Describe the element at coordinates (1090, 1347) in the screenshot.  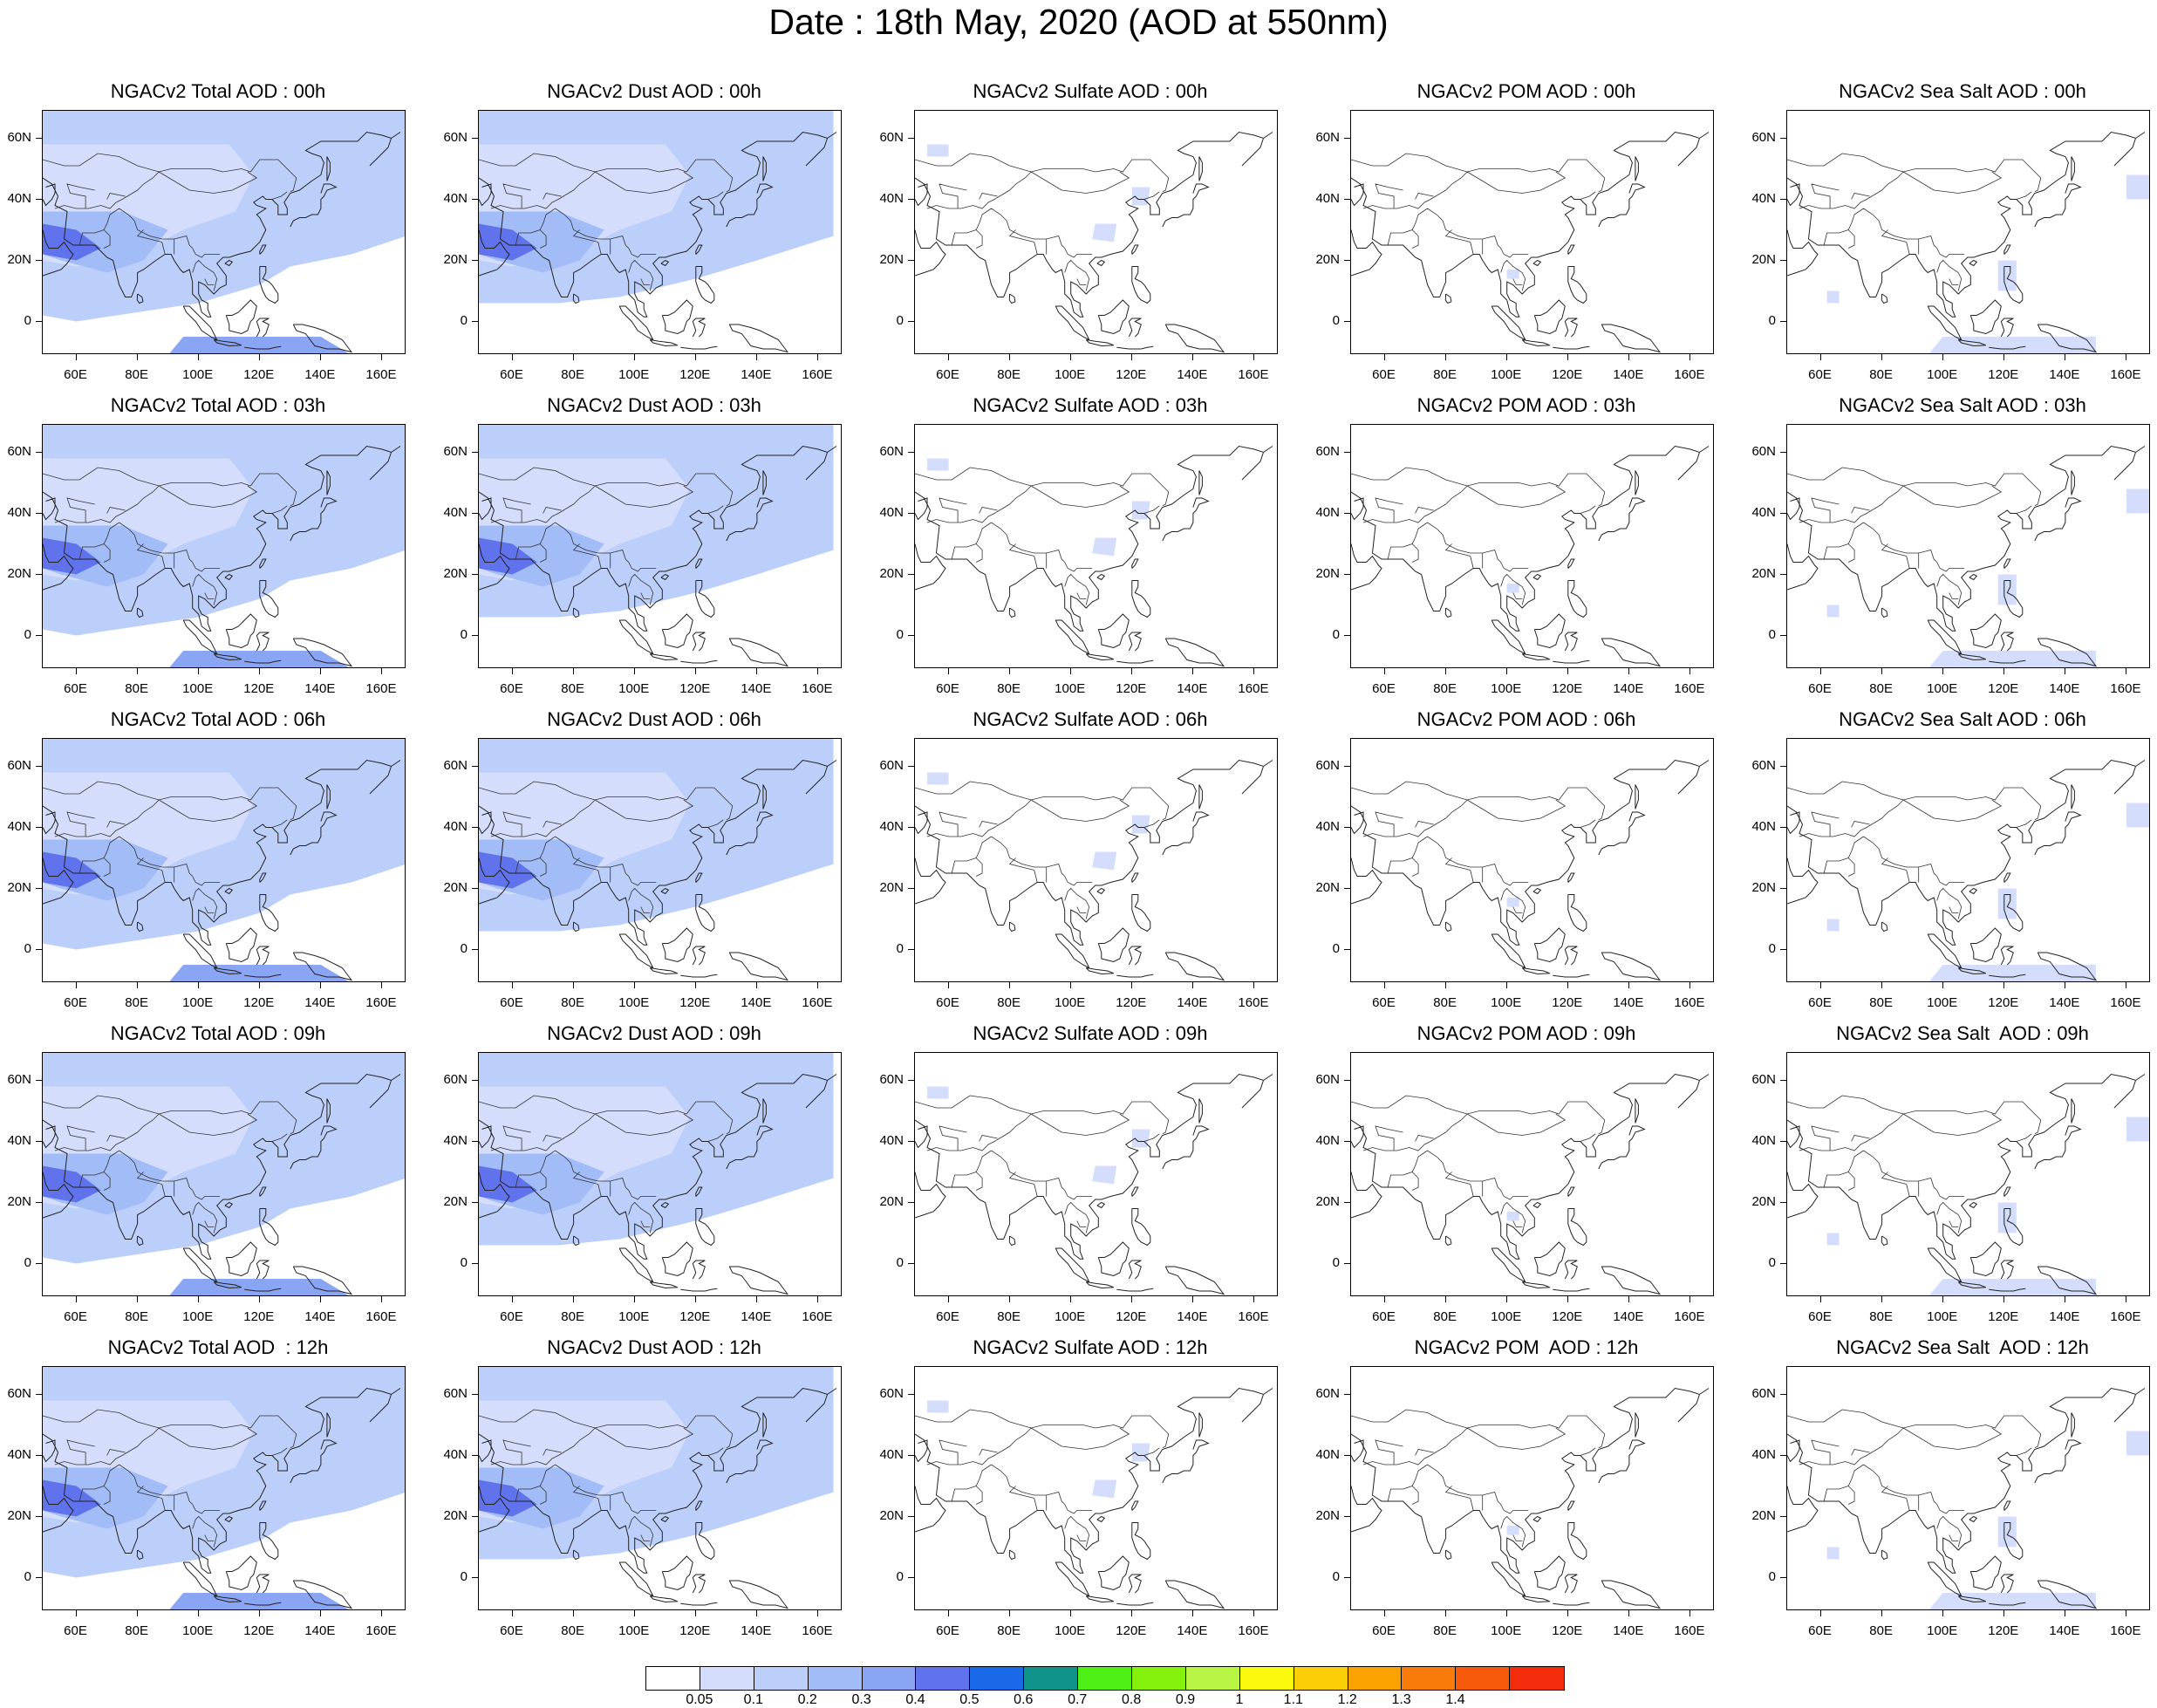
I see `panel-title: NGACv2 Sulfate AOD : 12h` at that location.